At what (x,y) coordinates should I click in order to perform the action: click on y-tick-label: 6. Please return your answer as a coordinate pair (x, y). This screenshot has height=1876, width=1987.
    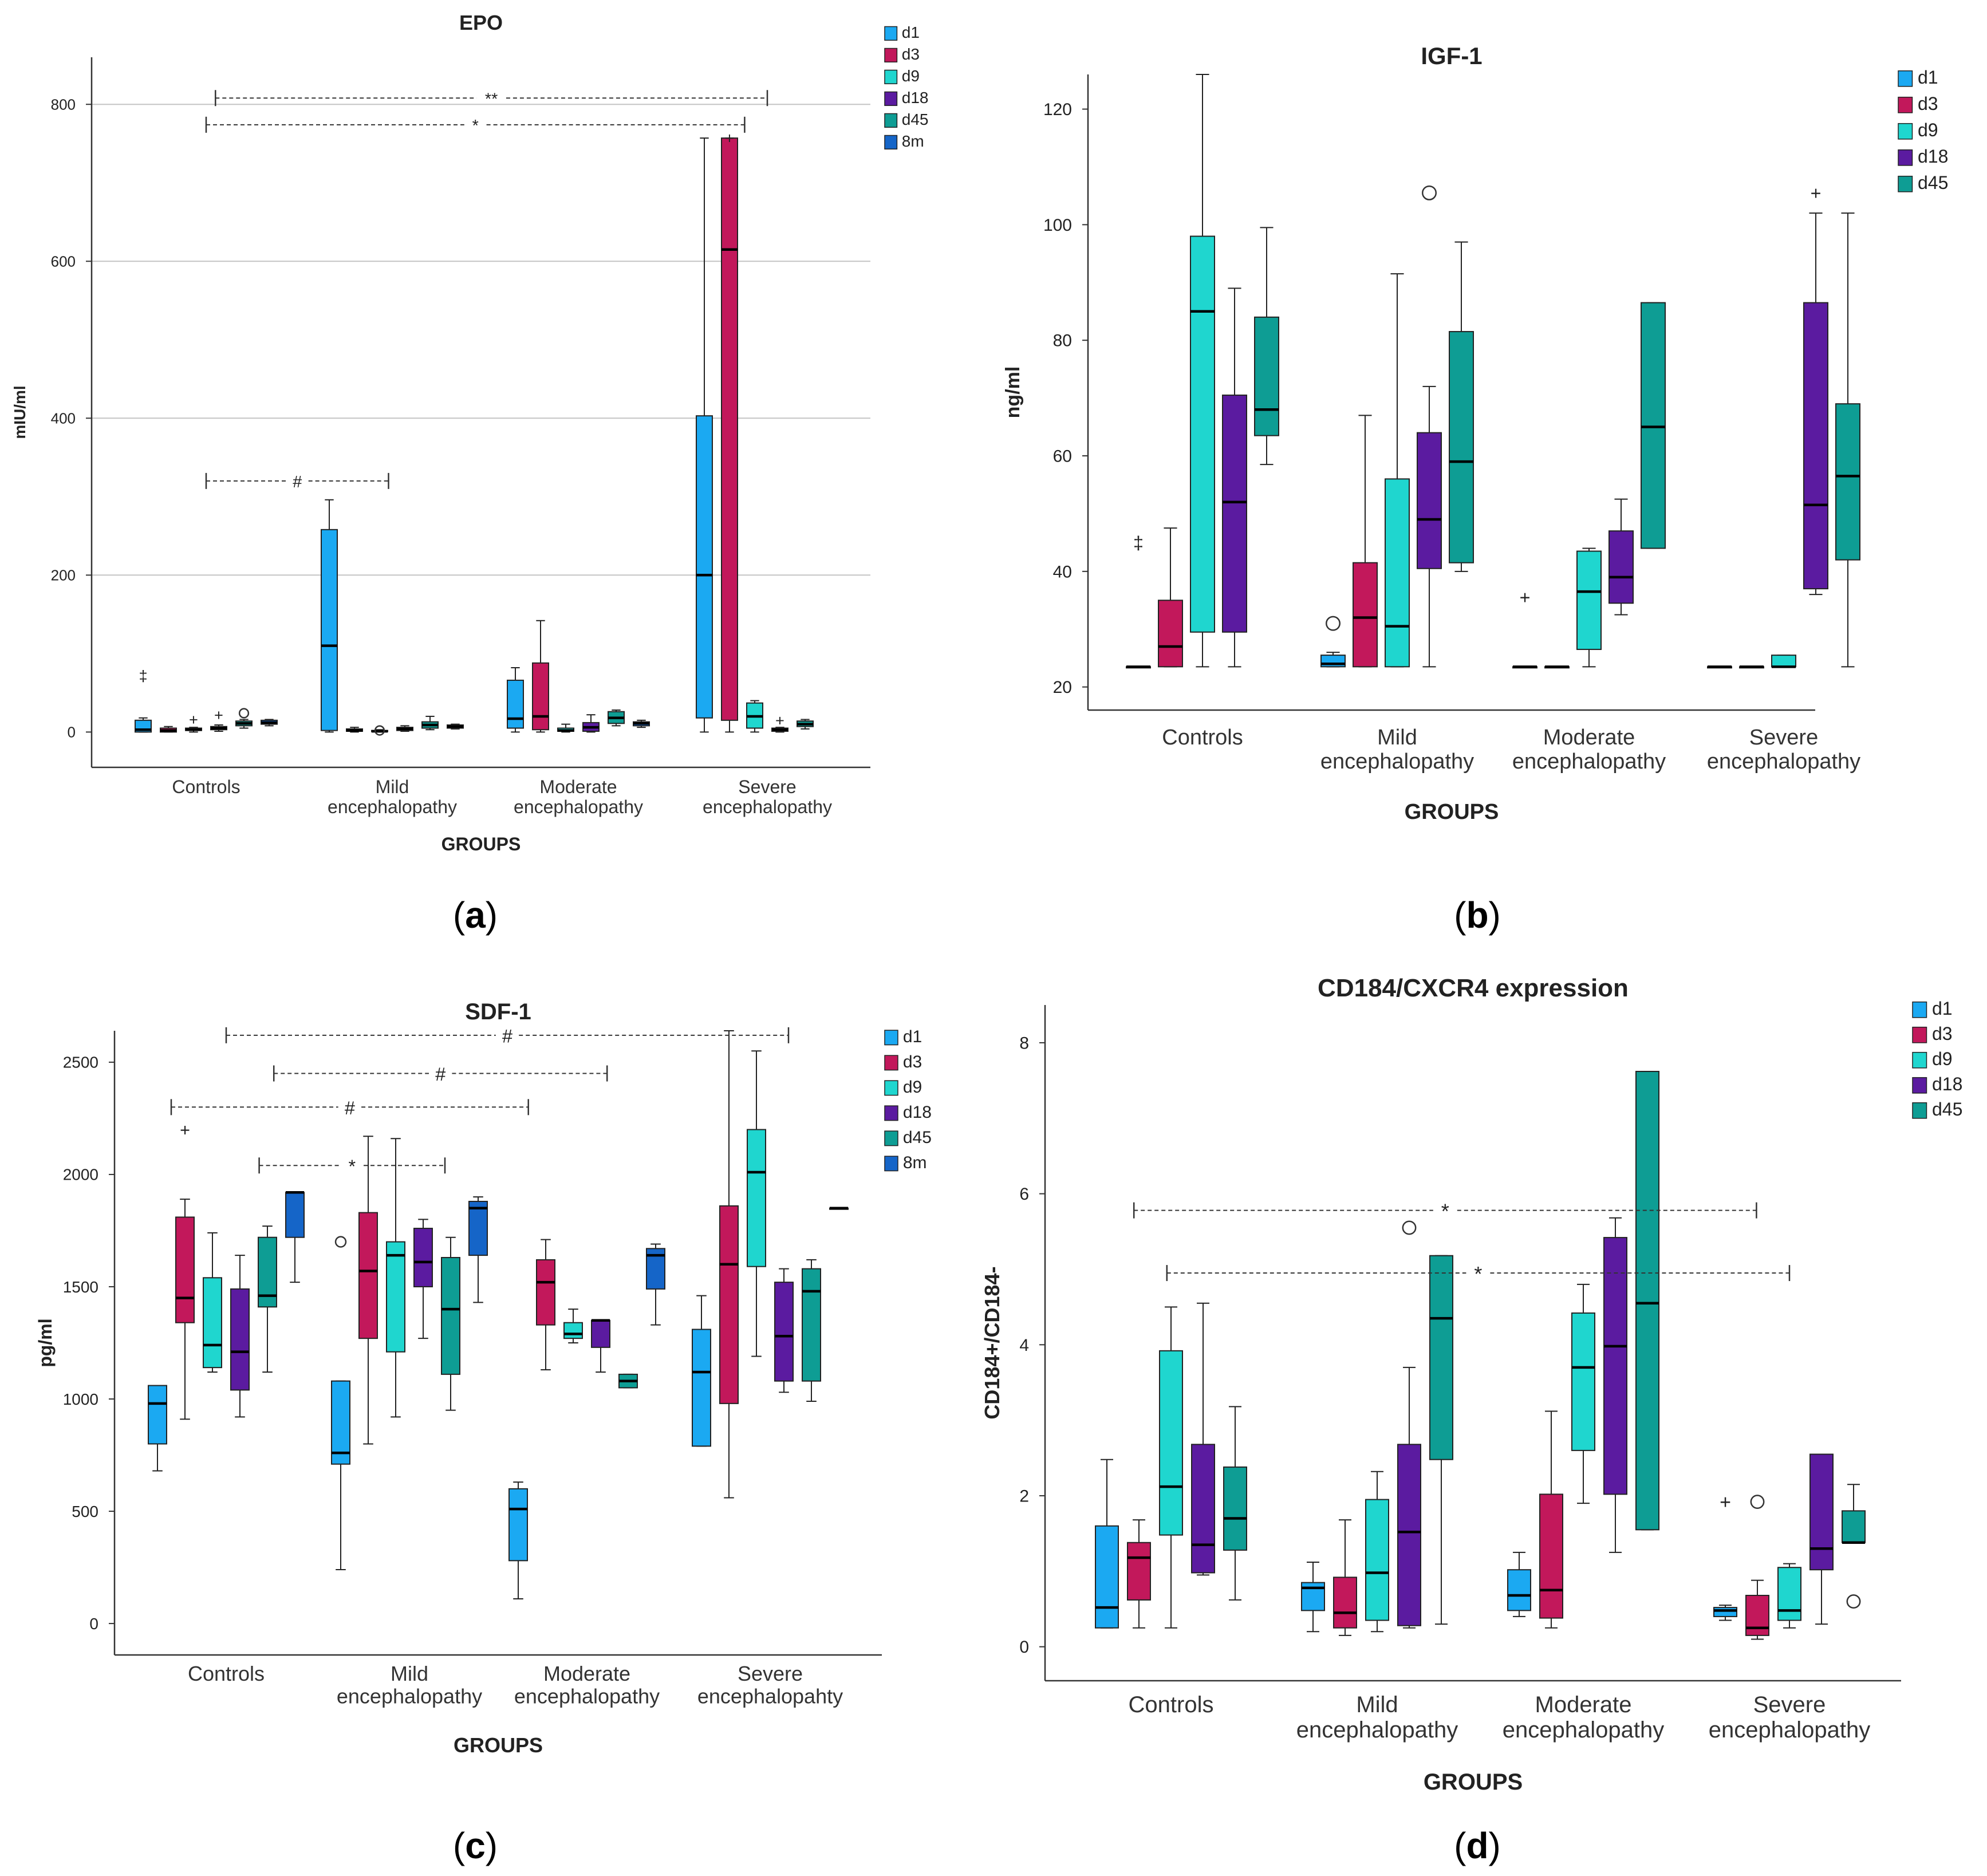
    Looking at the image, I should click on (1024, 1194).